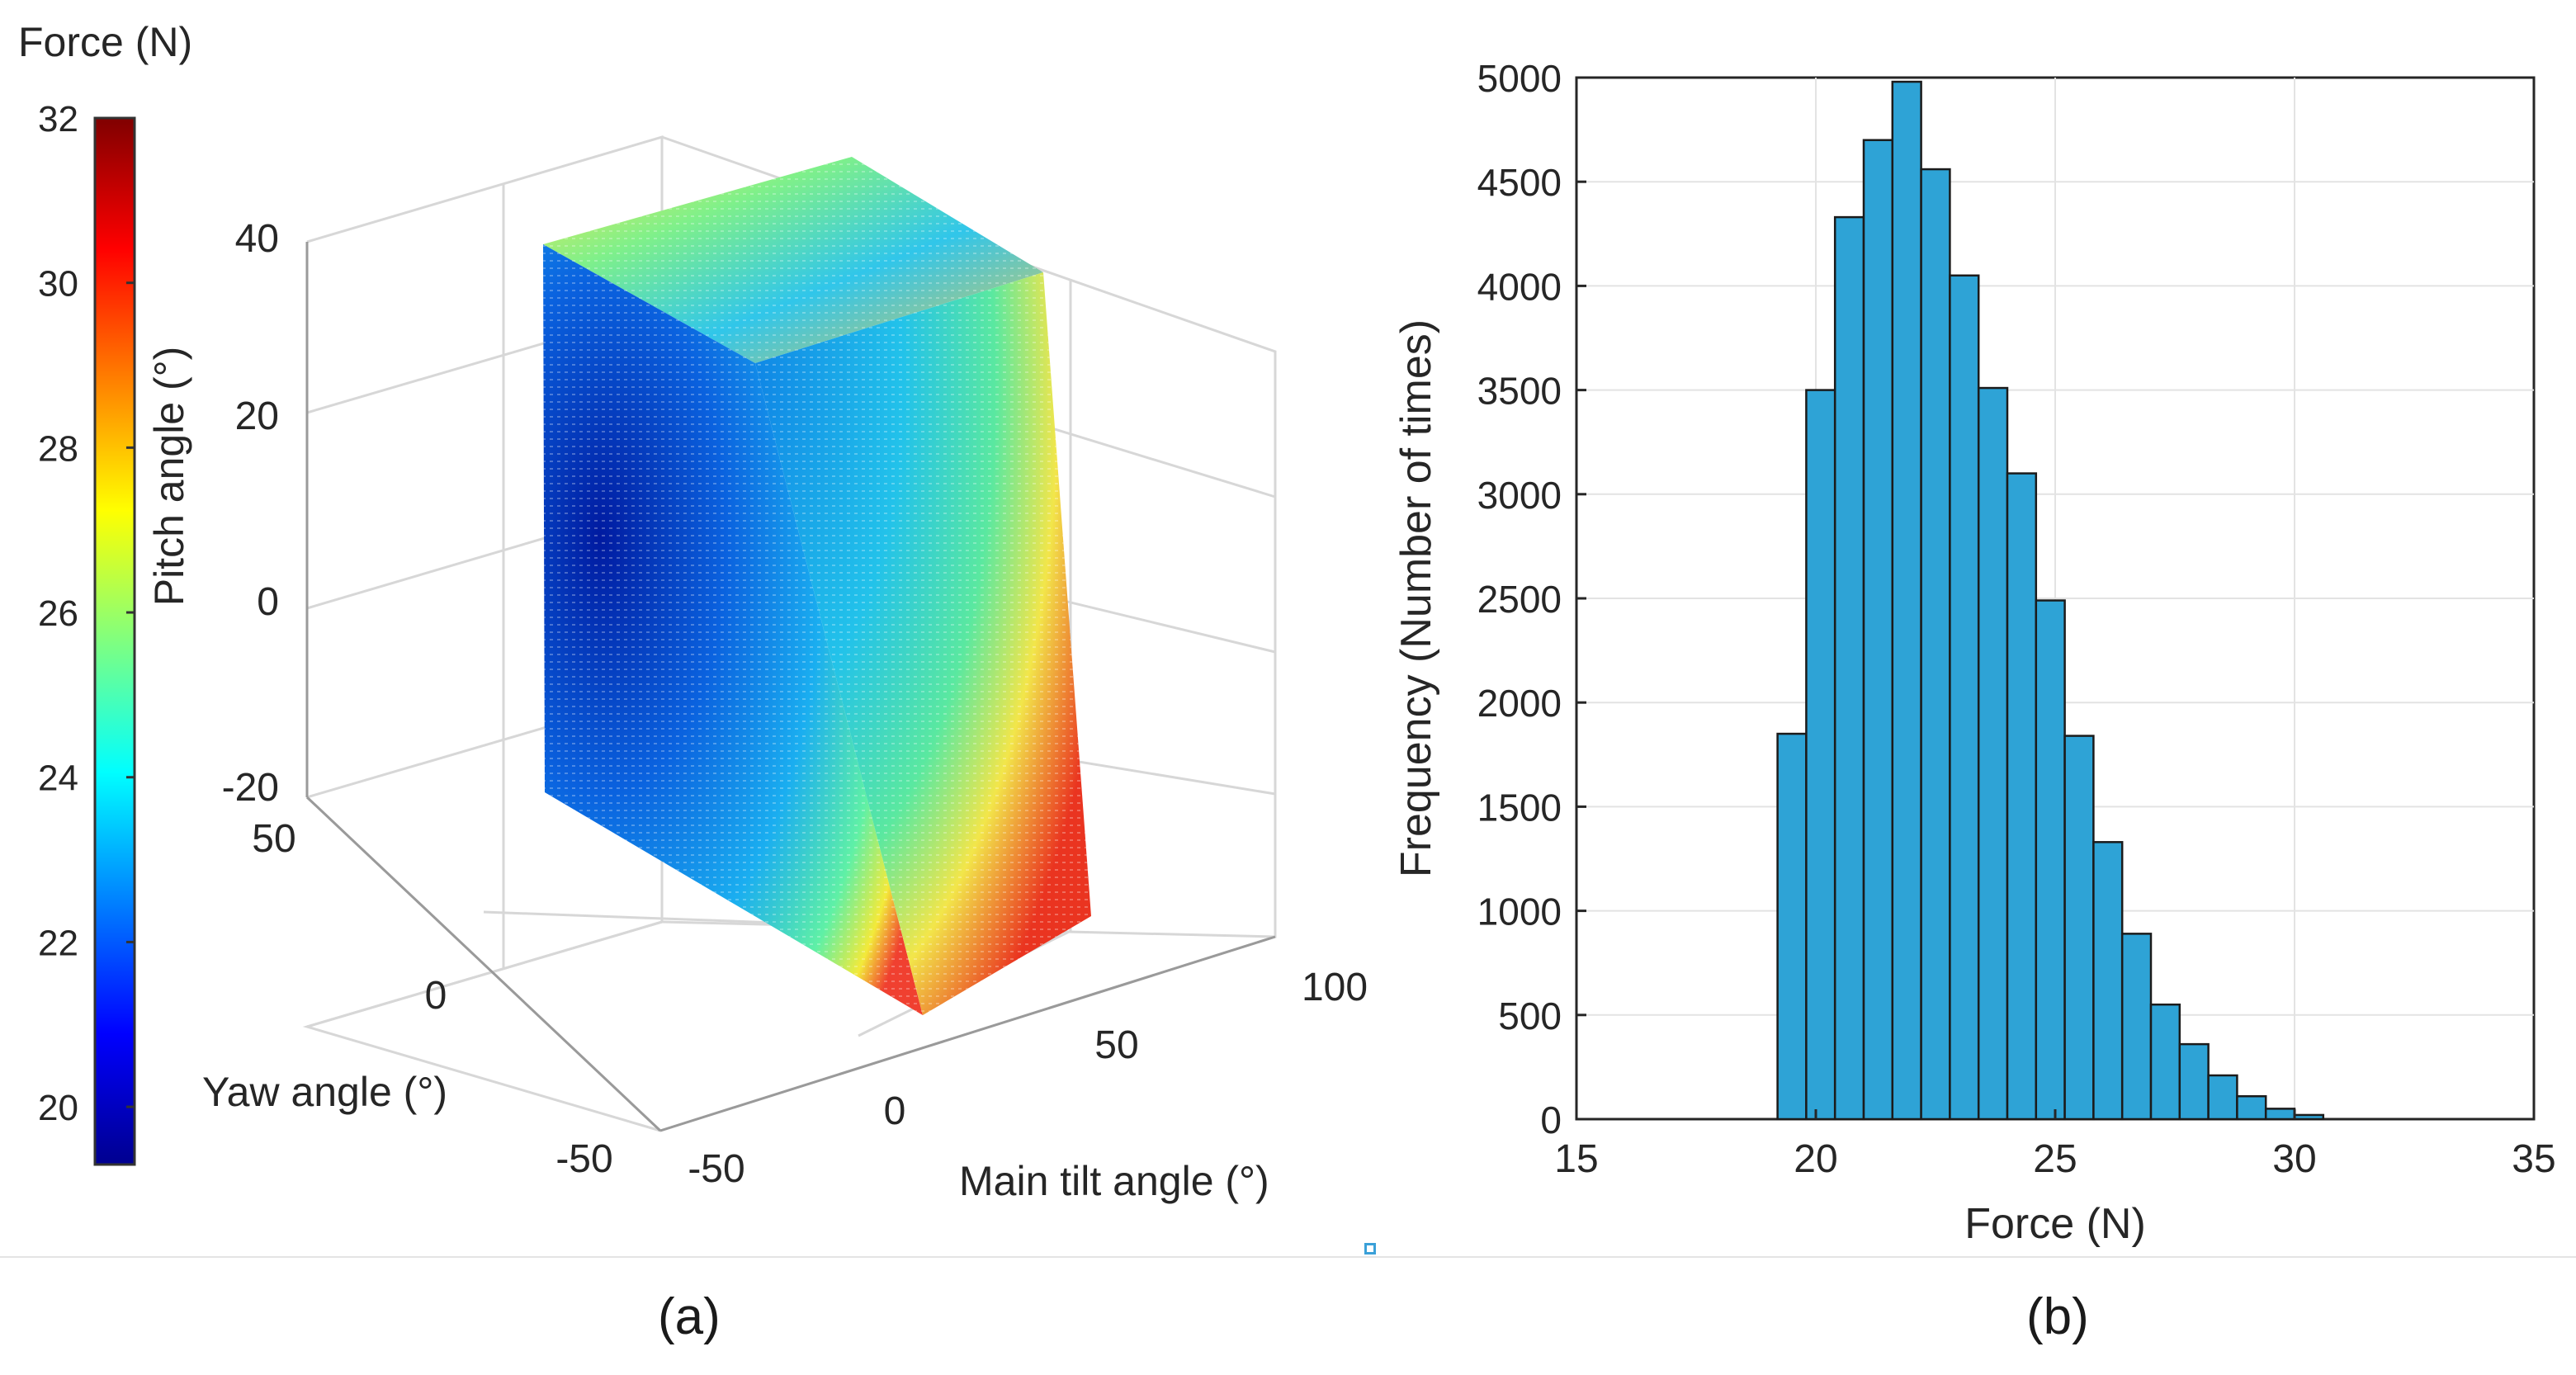 Image resolution: width=2576 pixels, height=1375 pixels. I want to click on y-tick-50: 50, so click(273, 839).